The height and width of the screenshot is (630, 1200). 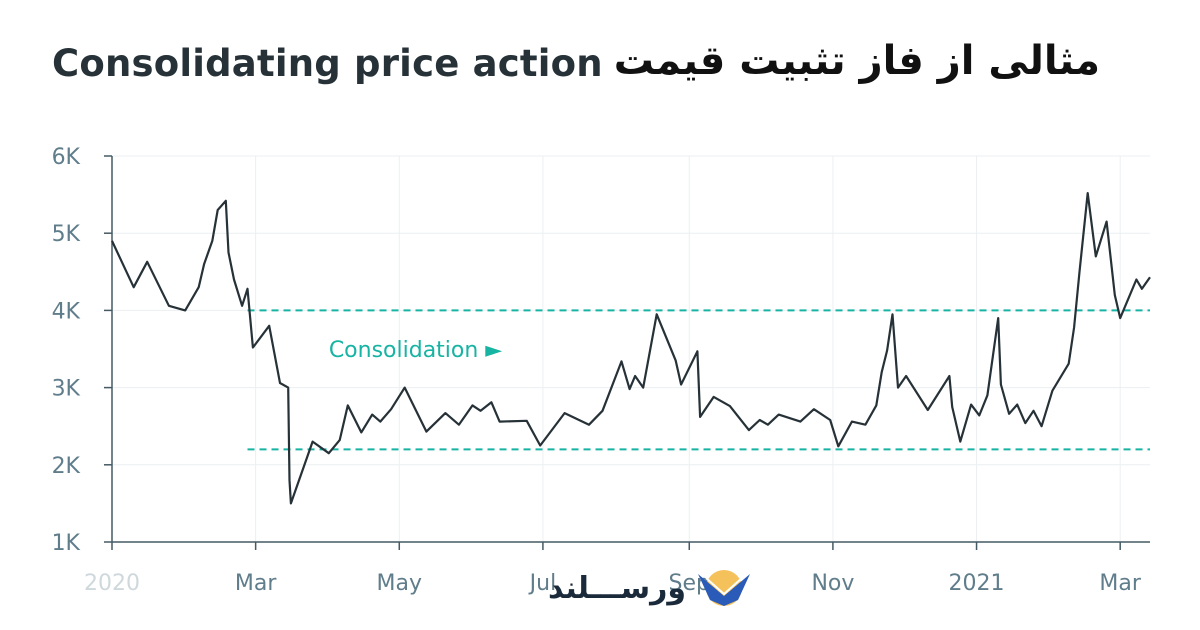 I want to click on y-tick-label: 4K, so click(x=66, y=311).